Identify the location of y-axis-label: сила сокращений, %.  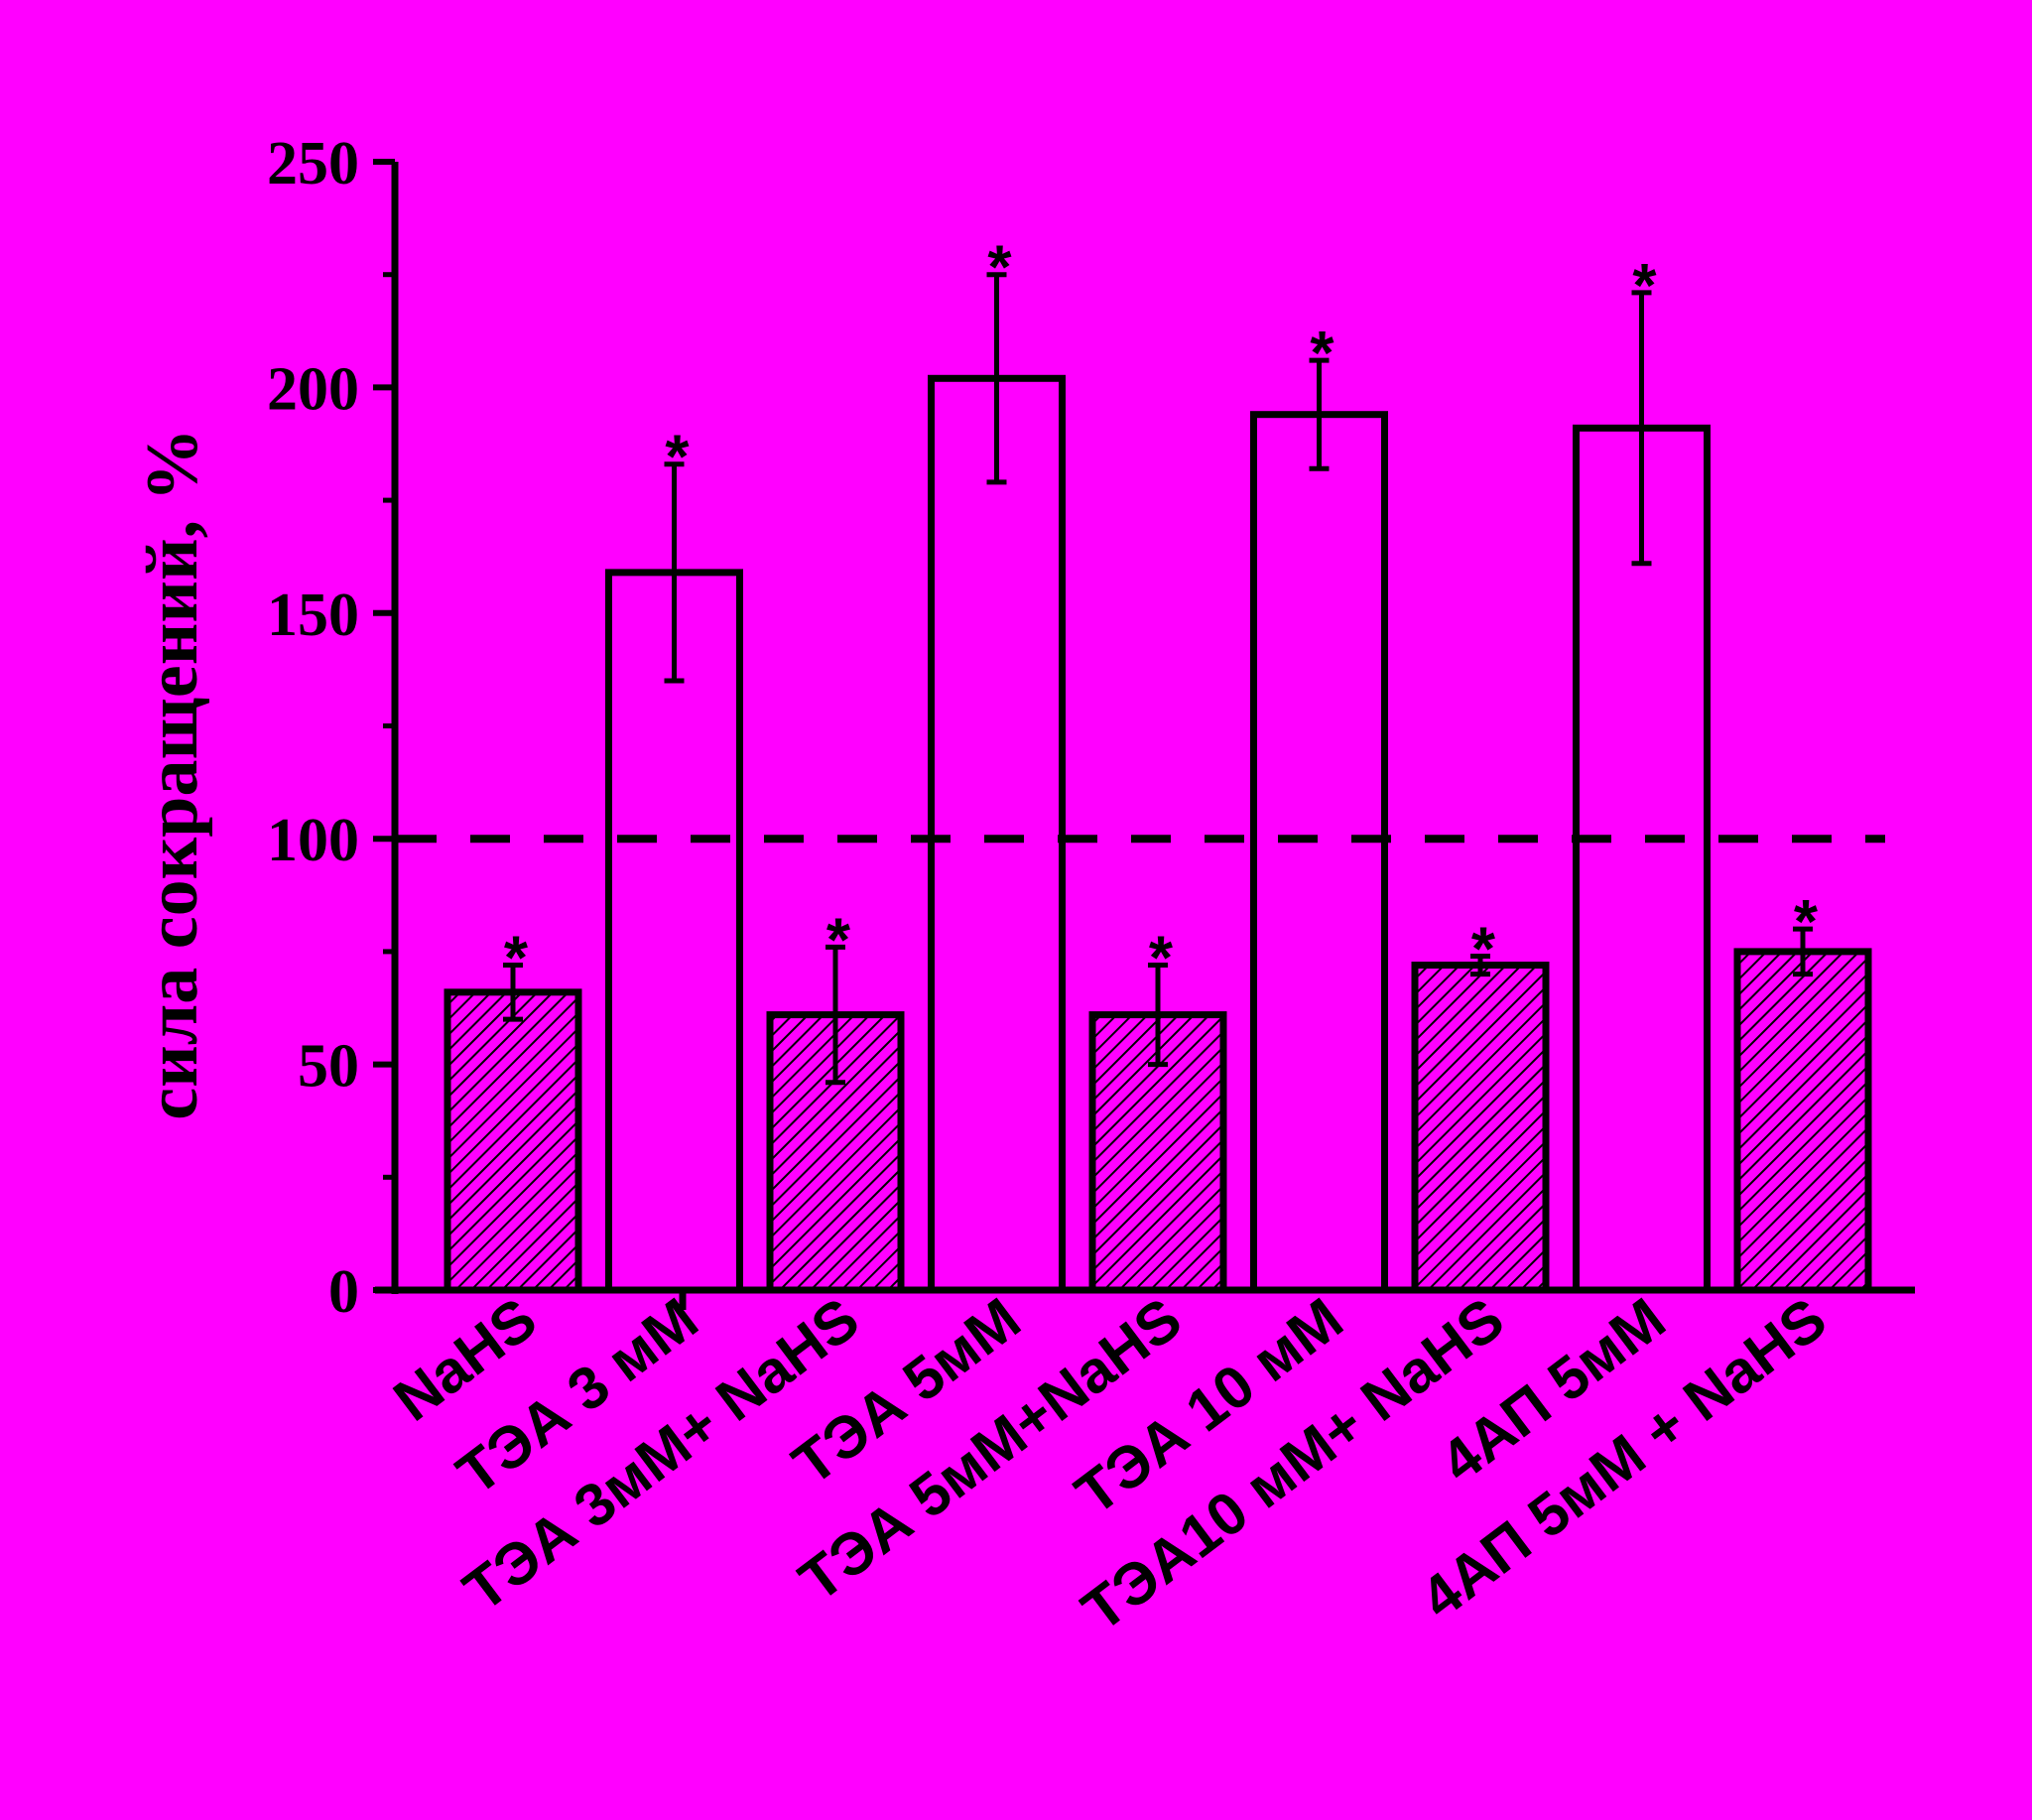
(172, 773).